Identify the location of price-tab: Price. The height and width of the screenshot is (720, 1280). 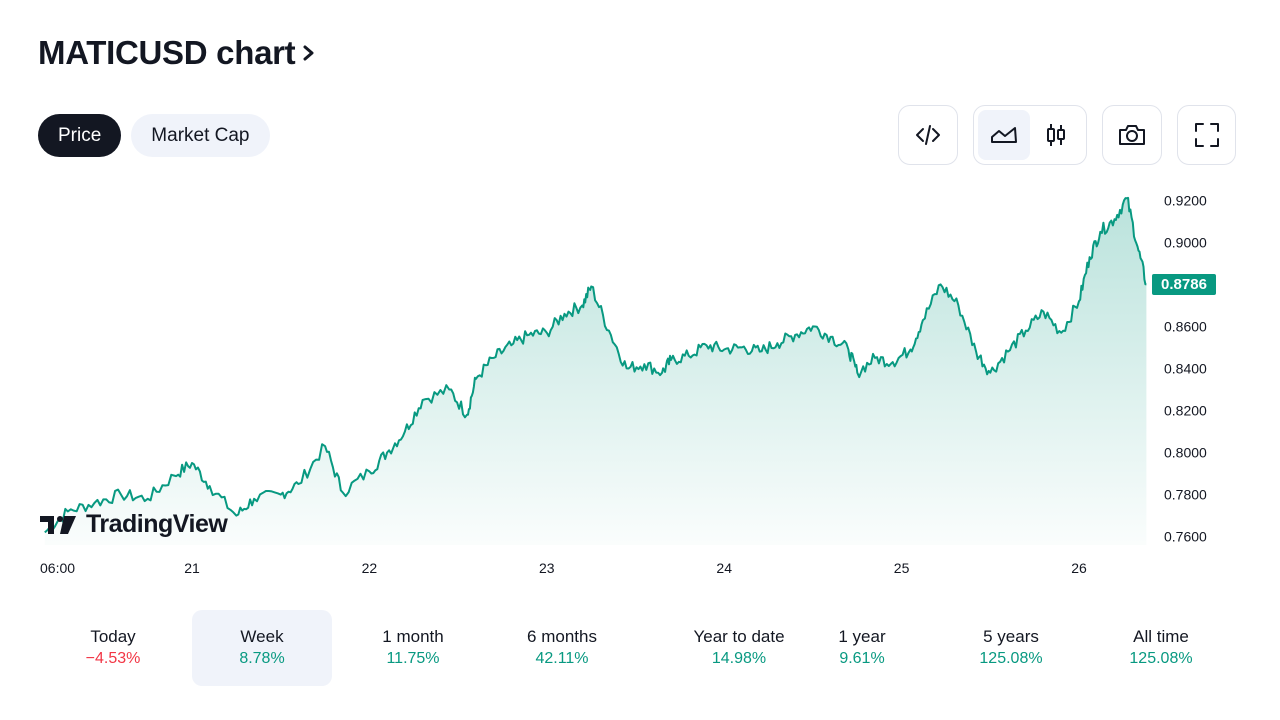
(80, 135).